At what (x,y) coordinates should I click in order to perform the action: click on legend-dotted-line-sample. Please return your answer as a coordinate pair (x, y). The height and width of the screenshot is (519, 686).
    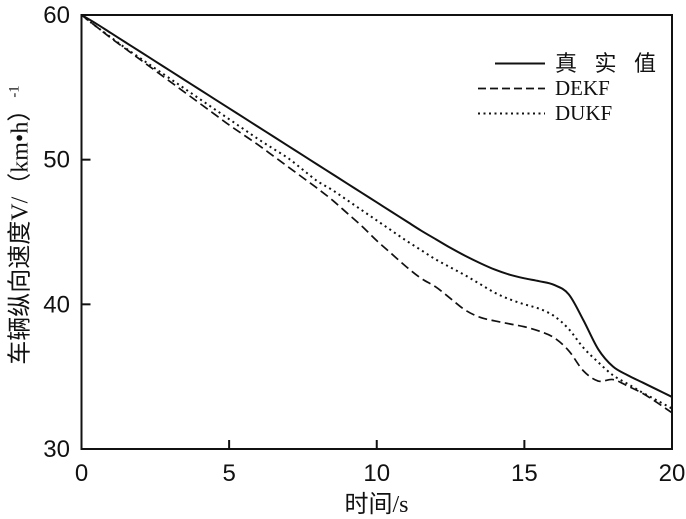
    Looking at the image, I should click on (511, 113).